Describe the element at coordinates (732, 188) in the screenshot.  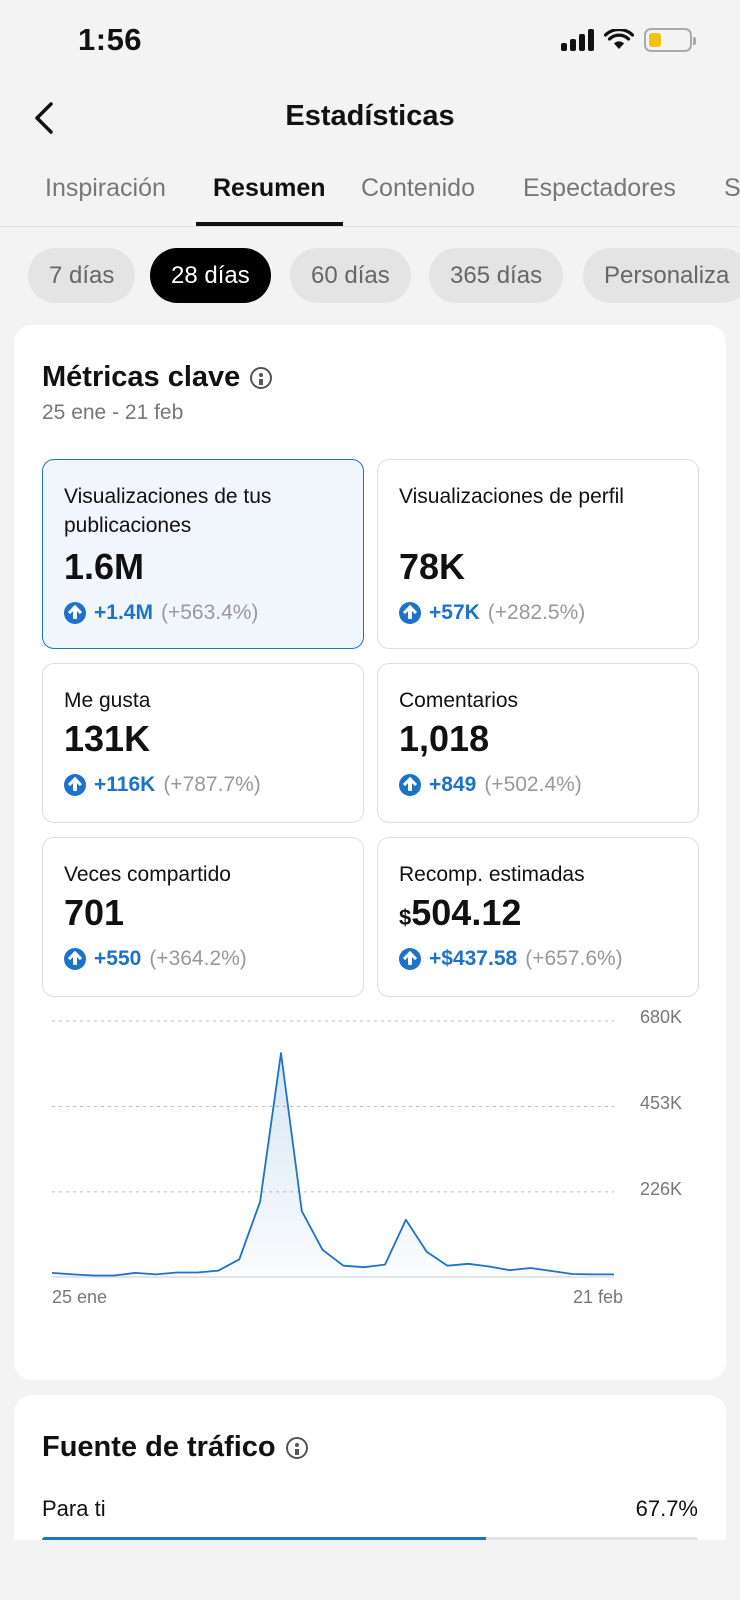
I see `tab-overflow: S` at that location.